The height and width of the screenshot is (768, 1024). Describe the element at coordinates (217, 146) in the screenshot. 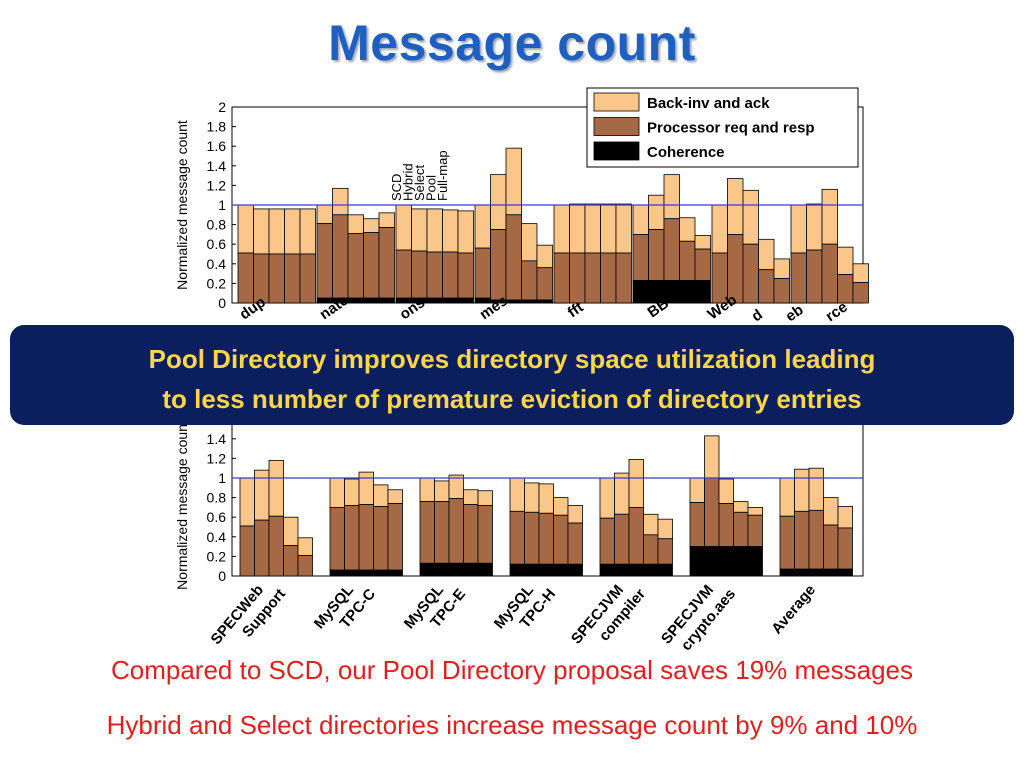

I see `y-tick-label: 1.6` at that location.